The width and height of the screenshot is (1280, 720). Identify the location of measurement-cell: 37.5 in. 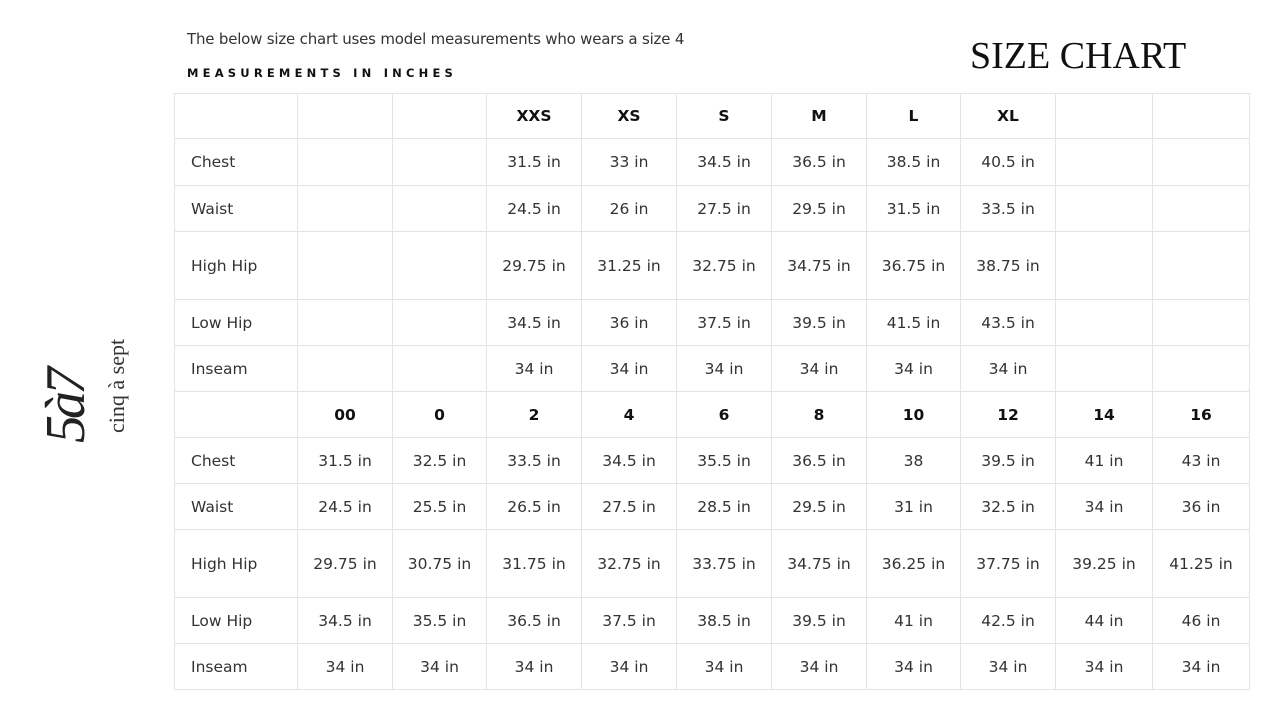
(629, 620).